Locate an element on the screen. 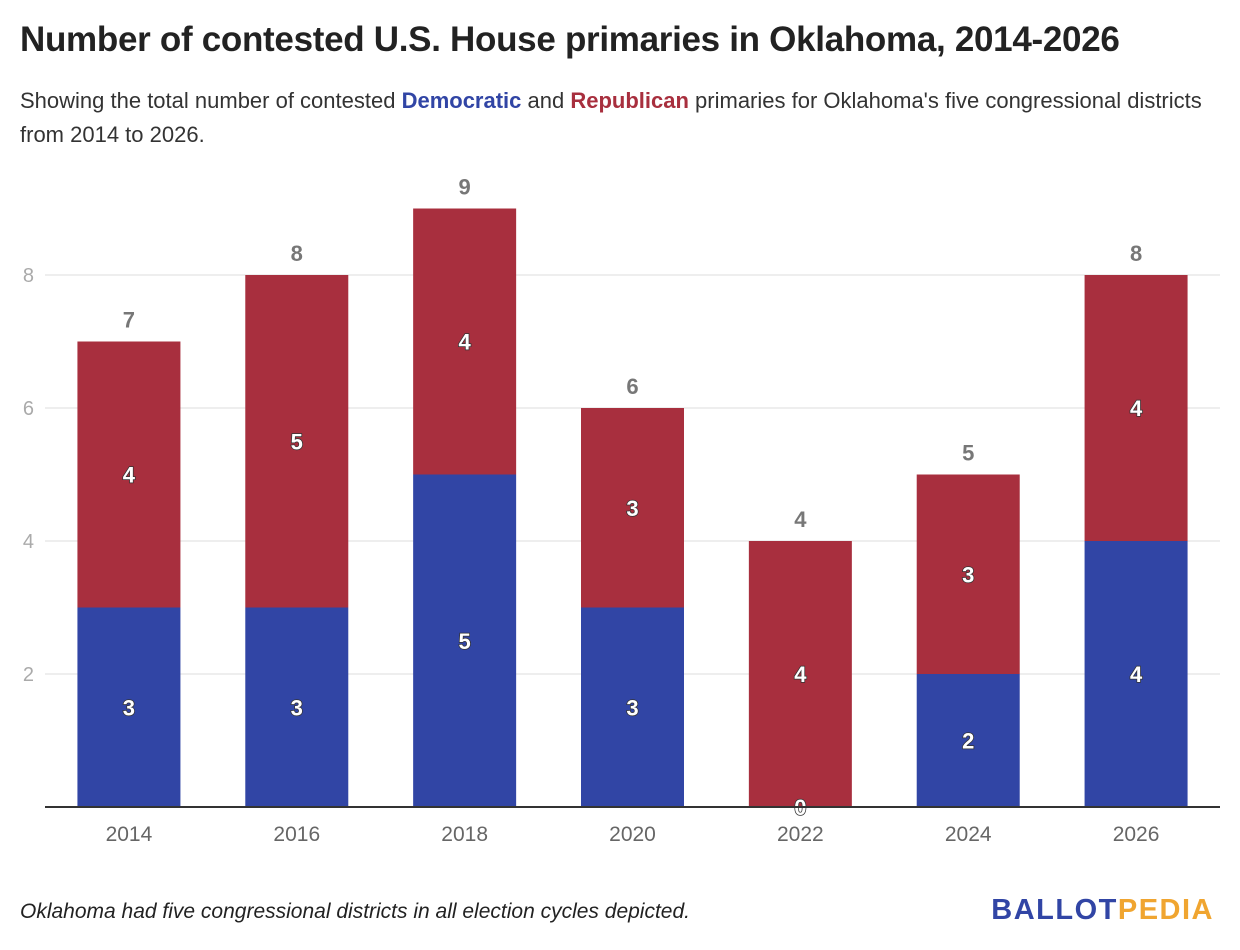 The image size is (1240, 950). logo-ballot: BALLOT is located at coordinates (1054, 910).